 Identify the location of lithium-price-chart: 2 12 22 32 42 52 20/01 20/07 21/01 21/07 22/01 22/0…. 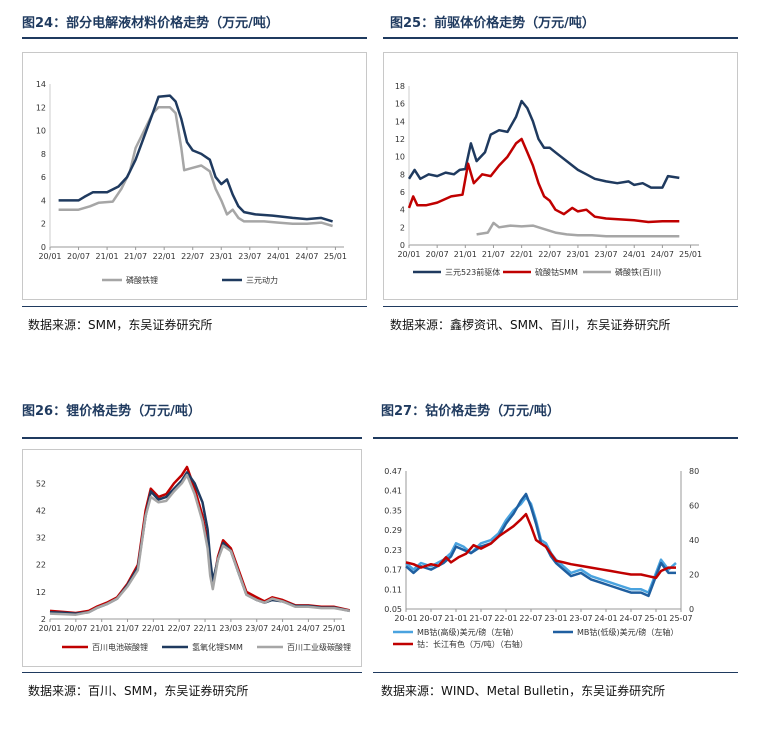
(193, 558).